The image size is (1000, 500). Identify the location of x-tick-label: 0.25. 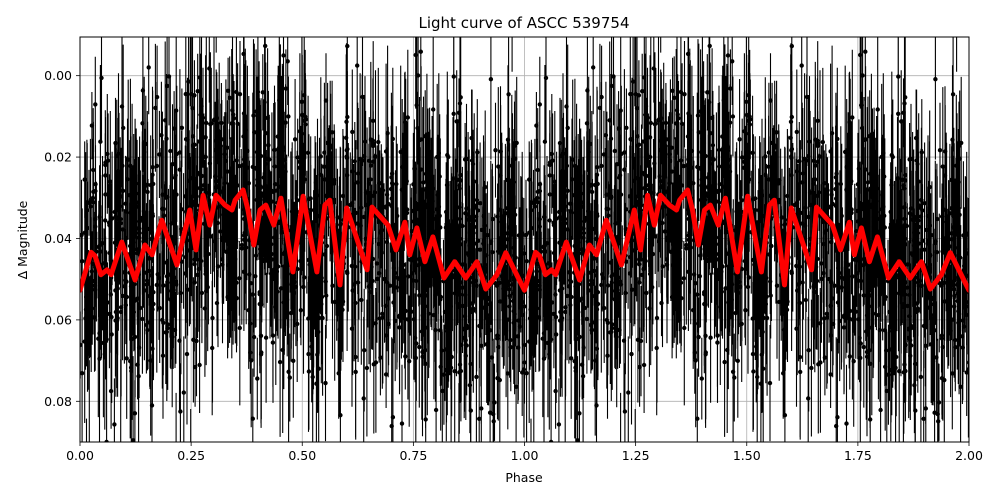
(191, 455).